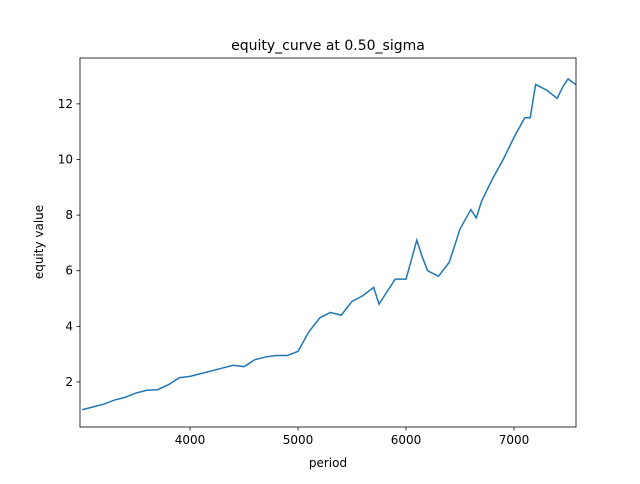  What do you see at coordinates (69, 326) in the screenshot?
I see `y-tick-label: 4` at bounding box center [69, 326].